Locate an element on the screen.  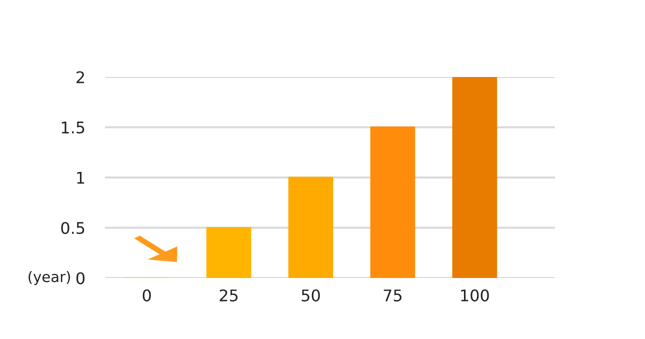
y-tick-label: 0 is located at coordinates (80, 278).